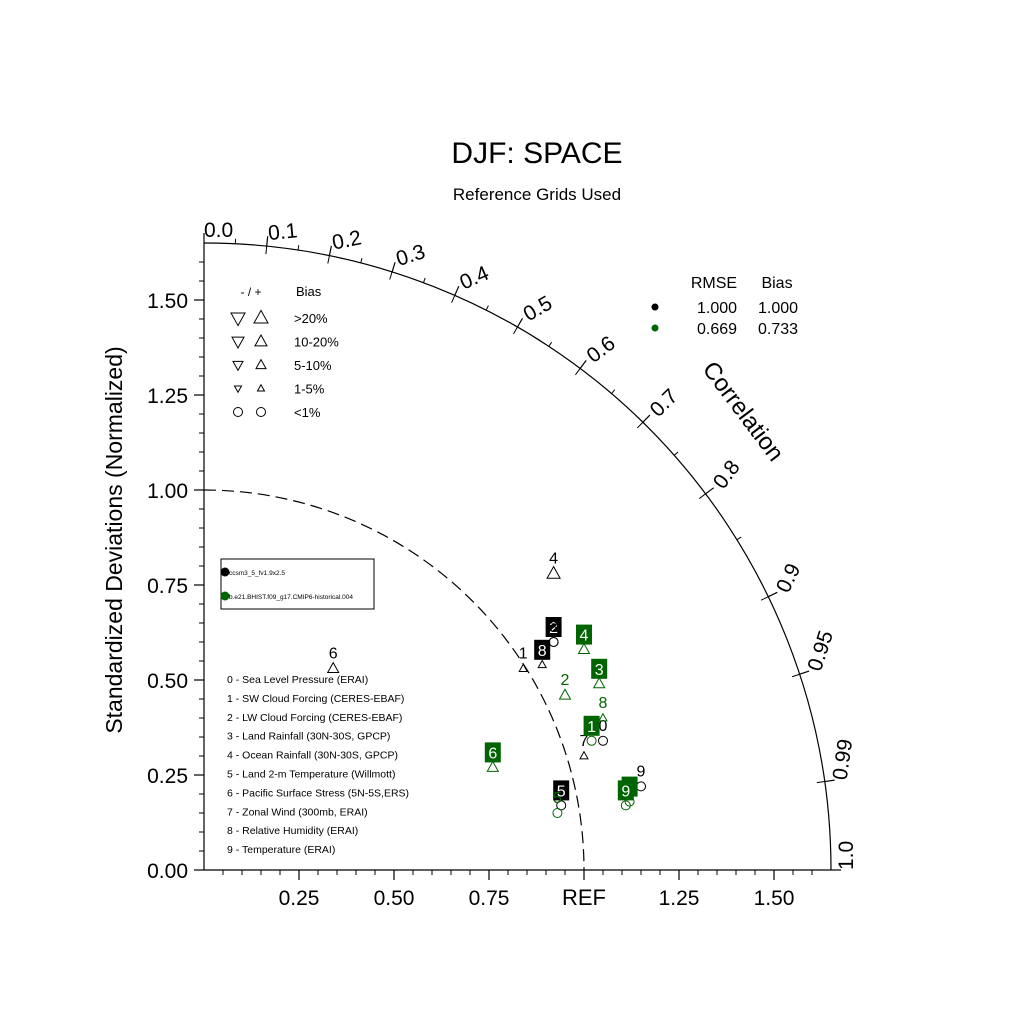 This screenshot has width=1024, height=1024. Describe the element at coordinates (167, 871) in the screenshot. I see `y-tick-label: 0.00` at that location.